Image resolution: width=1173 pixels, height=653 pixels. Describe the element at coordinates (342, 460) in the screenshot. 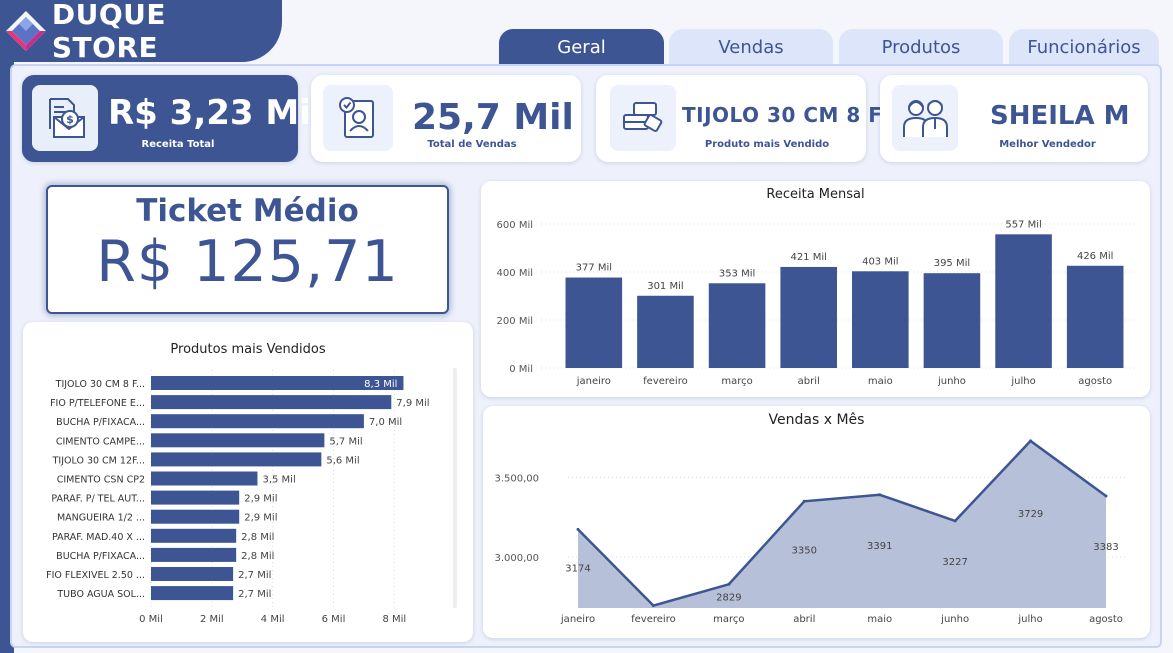

I see `produtos-data-label: 5,6 Mil` at that location.